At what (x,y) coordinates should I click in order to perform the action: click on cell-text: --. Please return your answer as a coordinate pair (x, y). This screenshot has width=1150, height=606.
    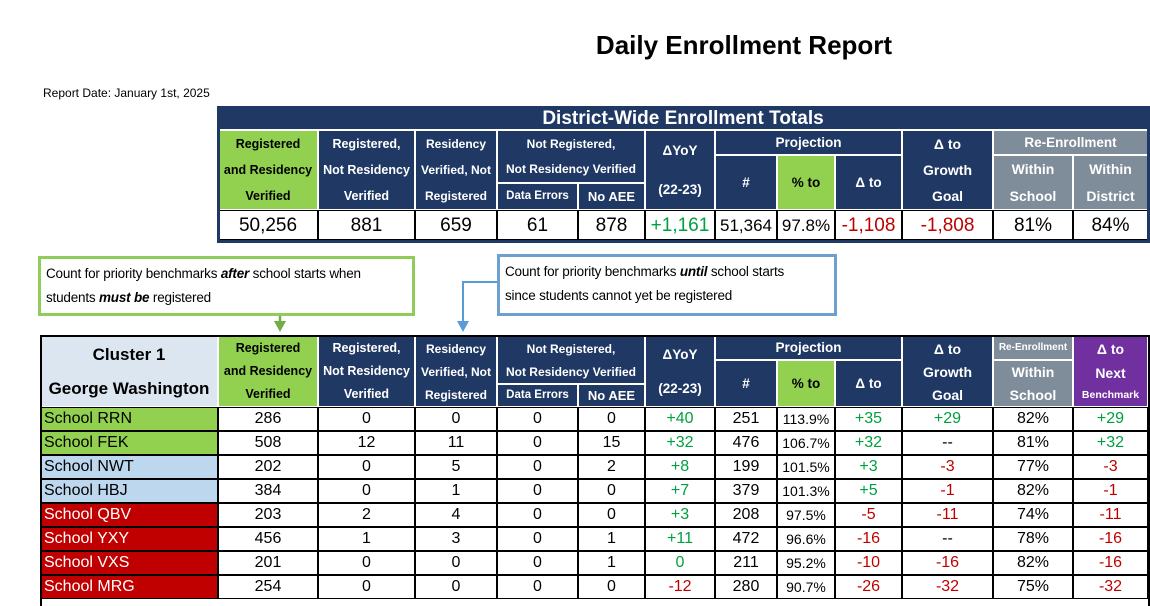
    Looking at the image, I should click on (947, 538).